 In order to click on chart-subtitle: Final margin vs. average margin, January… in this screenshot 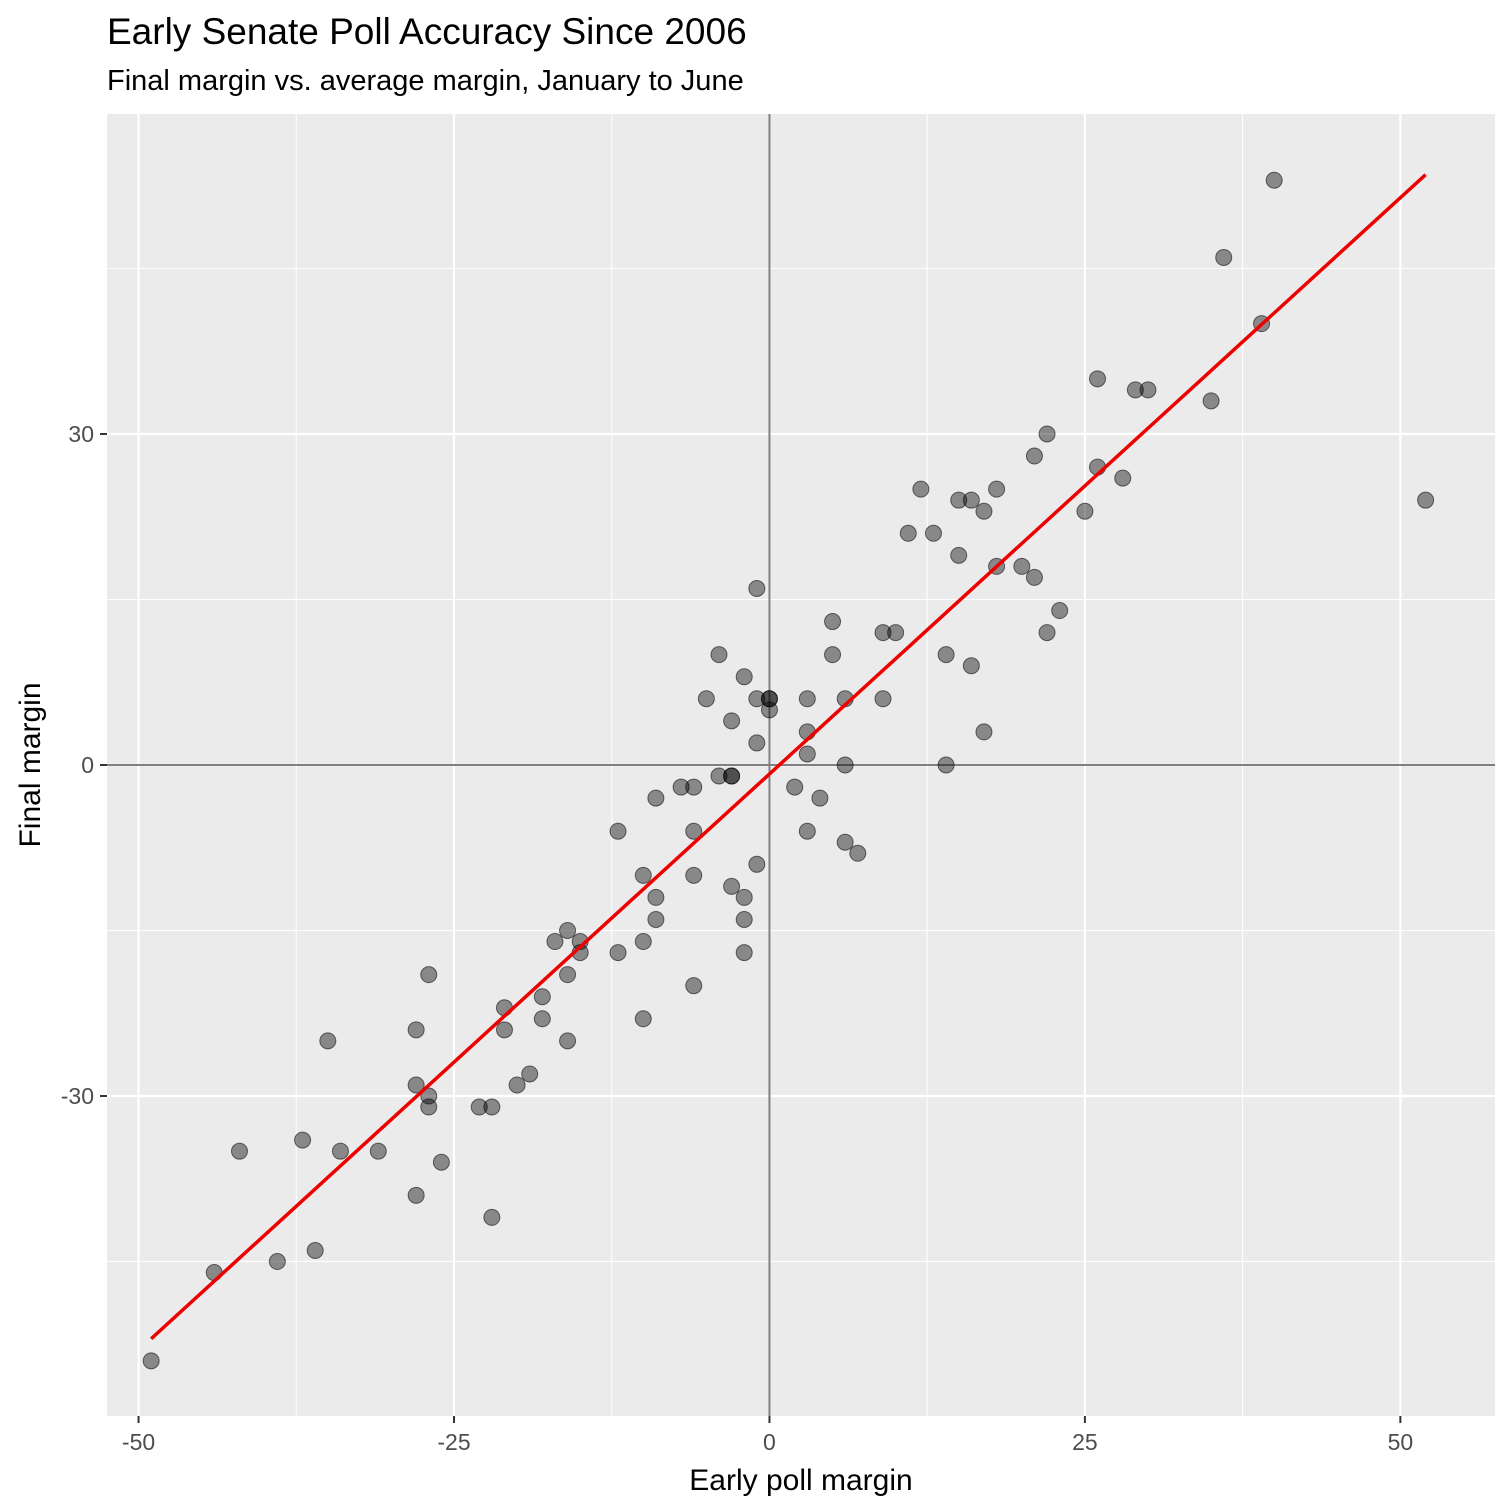, I will do `click(425, 81)`.